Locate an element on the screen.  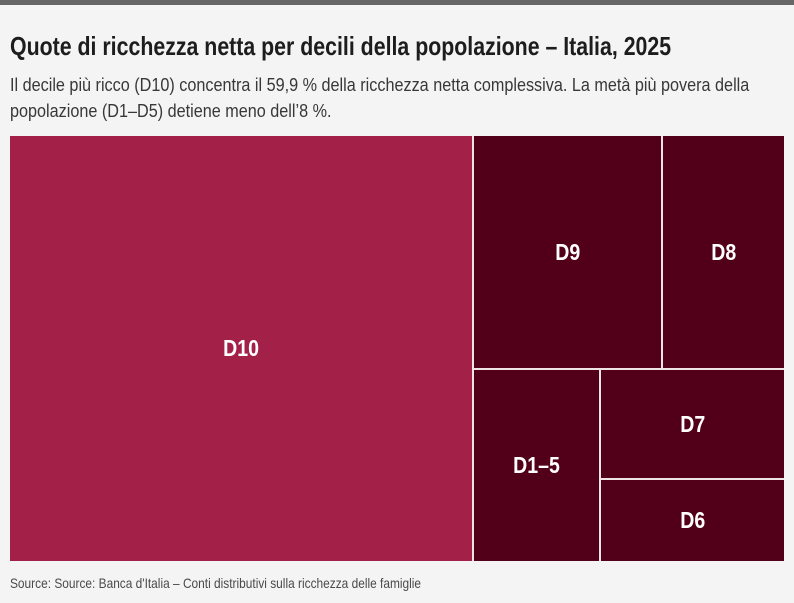
treemap-cell-d9: D9 is located at coordinates (567, 252).